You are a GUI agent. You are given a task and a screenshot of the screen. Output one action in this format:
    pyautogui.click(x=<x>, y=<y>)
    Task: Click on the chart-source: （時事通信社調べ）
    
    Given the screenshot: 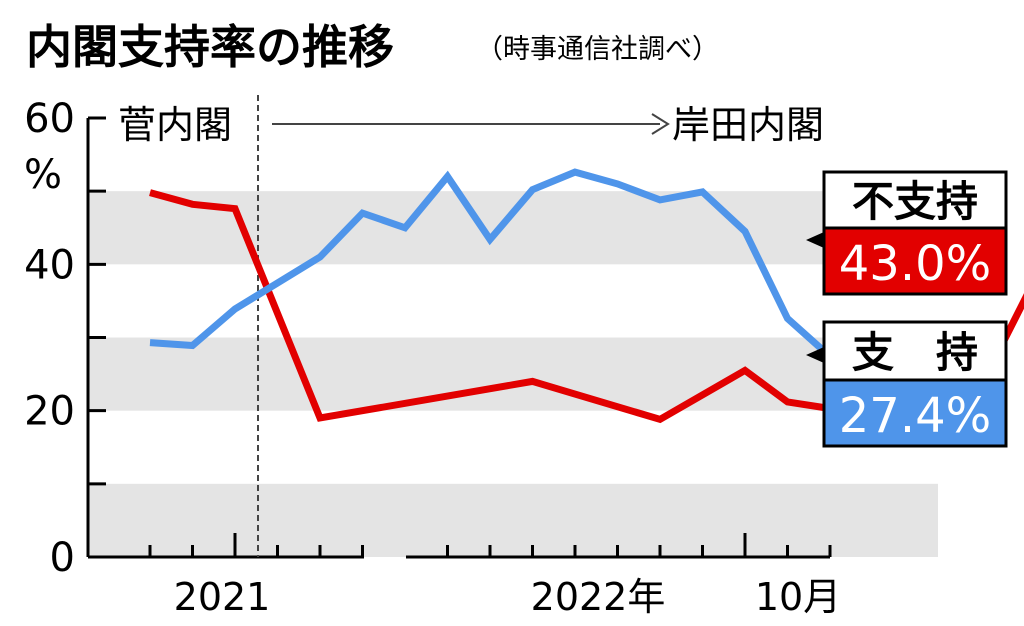 What is the action you would take?
    pyautogui.click(x=597, y=49)
    